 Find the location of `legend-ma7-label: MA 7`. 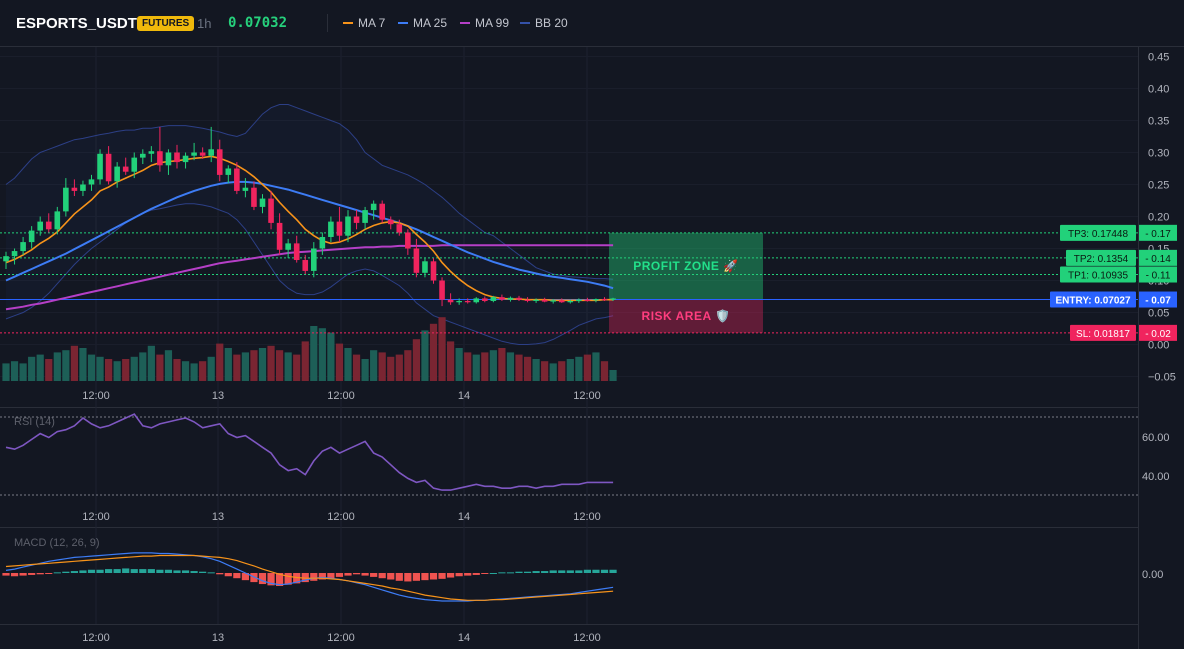

legend-ma7-label: MA 7 is located at coordinates (372, 23).